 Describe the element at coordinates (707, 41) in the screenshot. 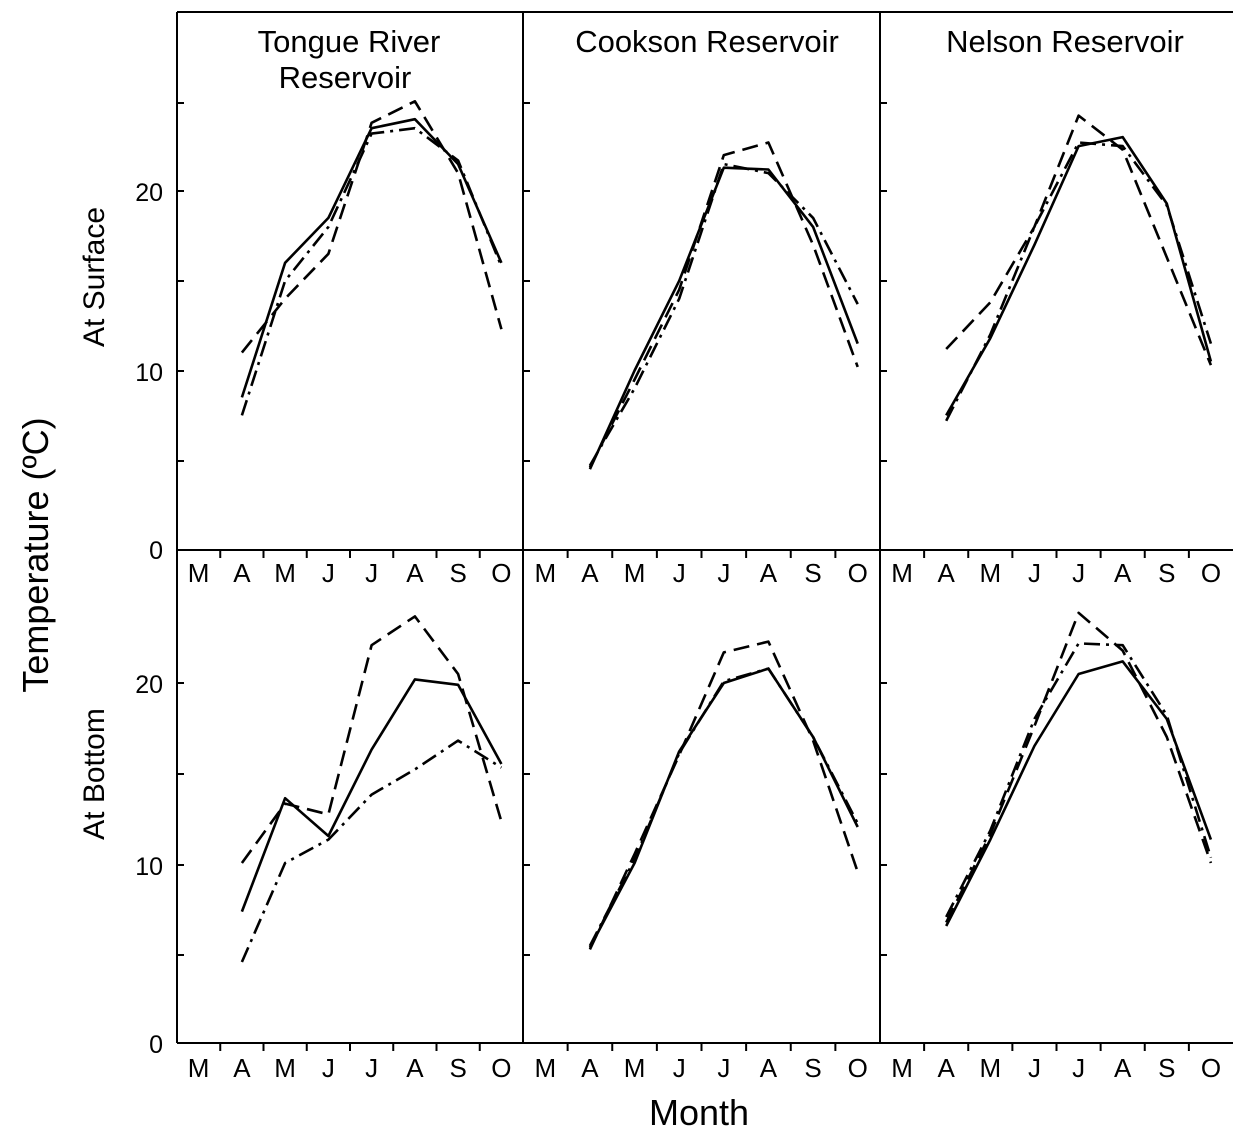

I see `panel-title-cookson: Cookson Reservoir` at that location.